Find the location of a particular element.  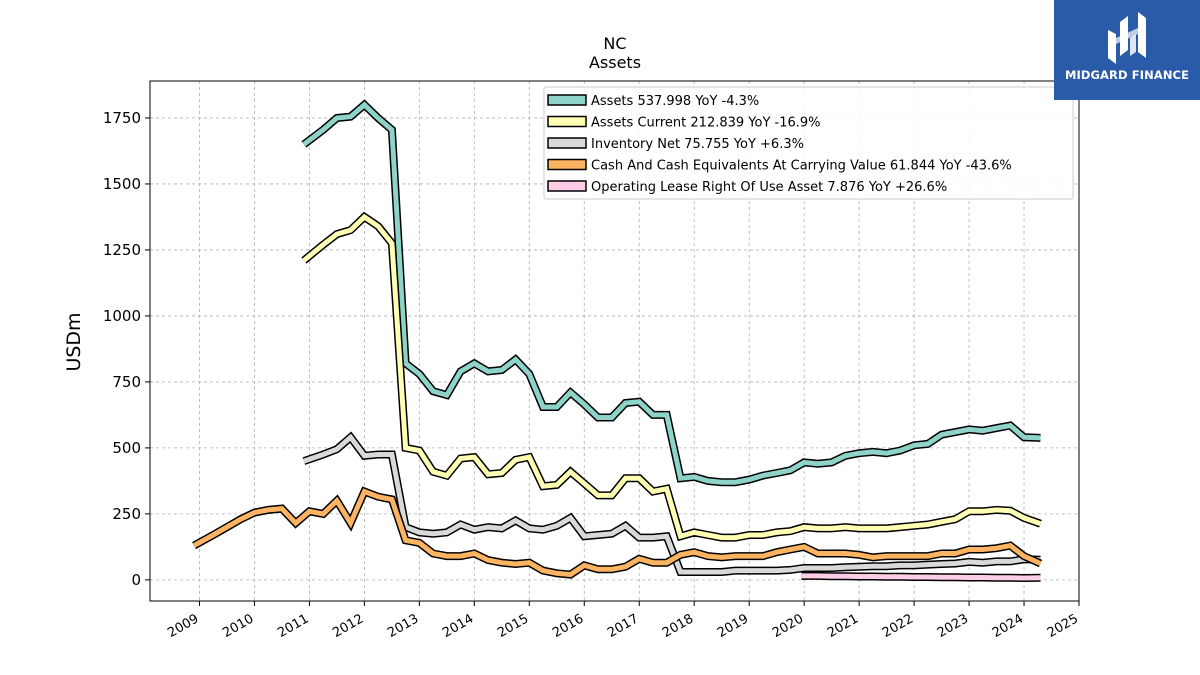

brand-logo: MIDGARD FINANCE is located at coordinates (1127, 50).